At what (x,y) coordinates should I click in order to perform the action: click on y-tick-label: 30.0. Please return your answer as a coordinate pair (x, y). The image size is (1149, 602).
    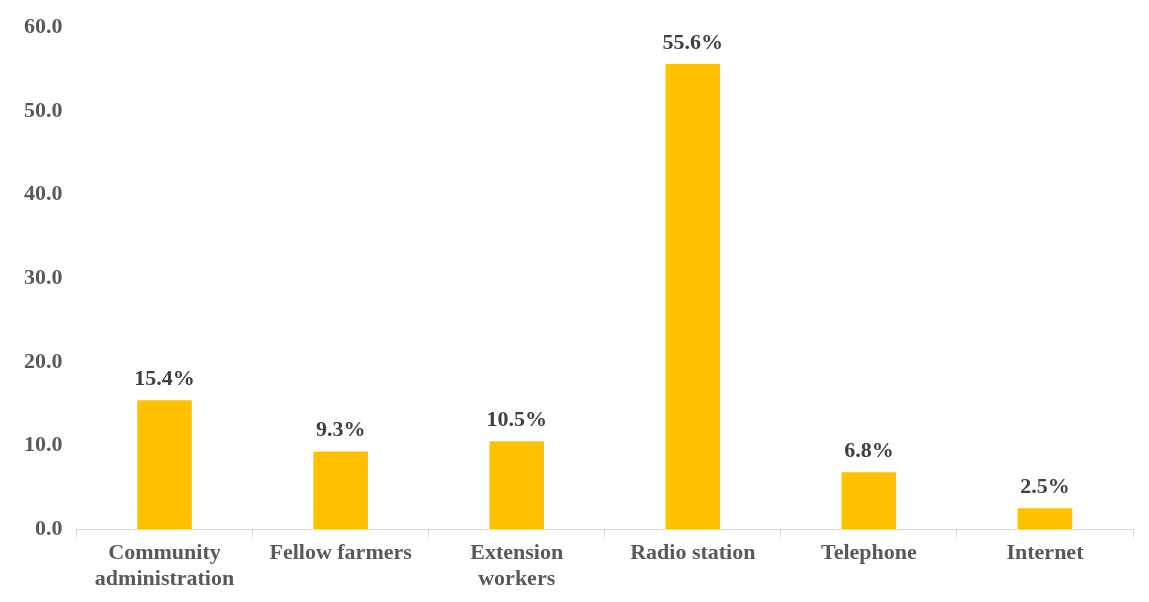
    Looking at the image, I should click on (43, 276).